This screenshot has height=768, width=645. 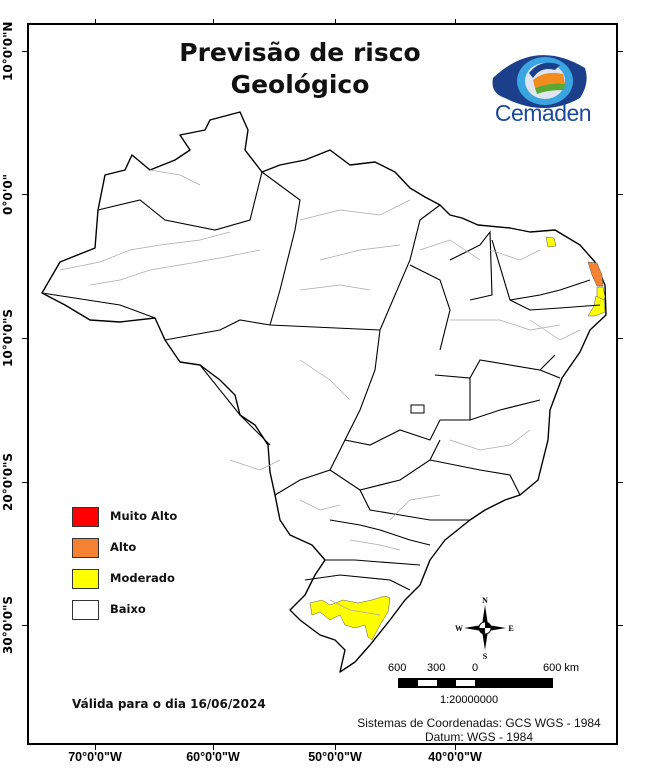 What do you see at coordinates (335, 21) in the screenshot?
I see `tick-top-50w` at bounding box center [335, 21].